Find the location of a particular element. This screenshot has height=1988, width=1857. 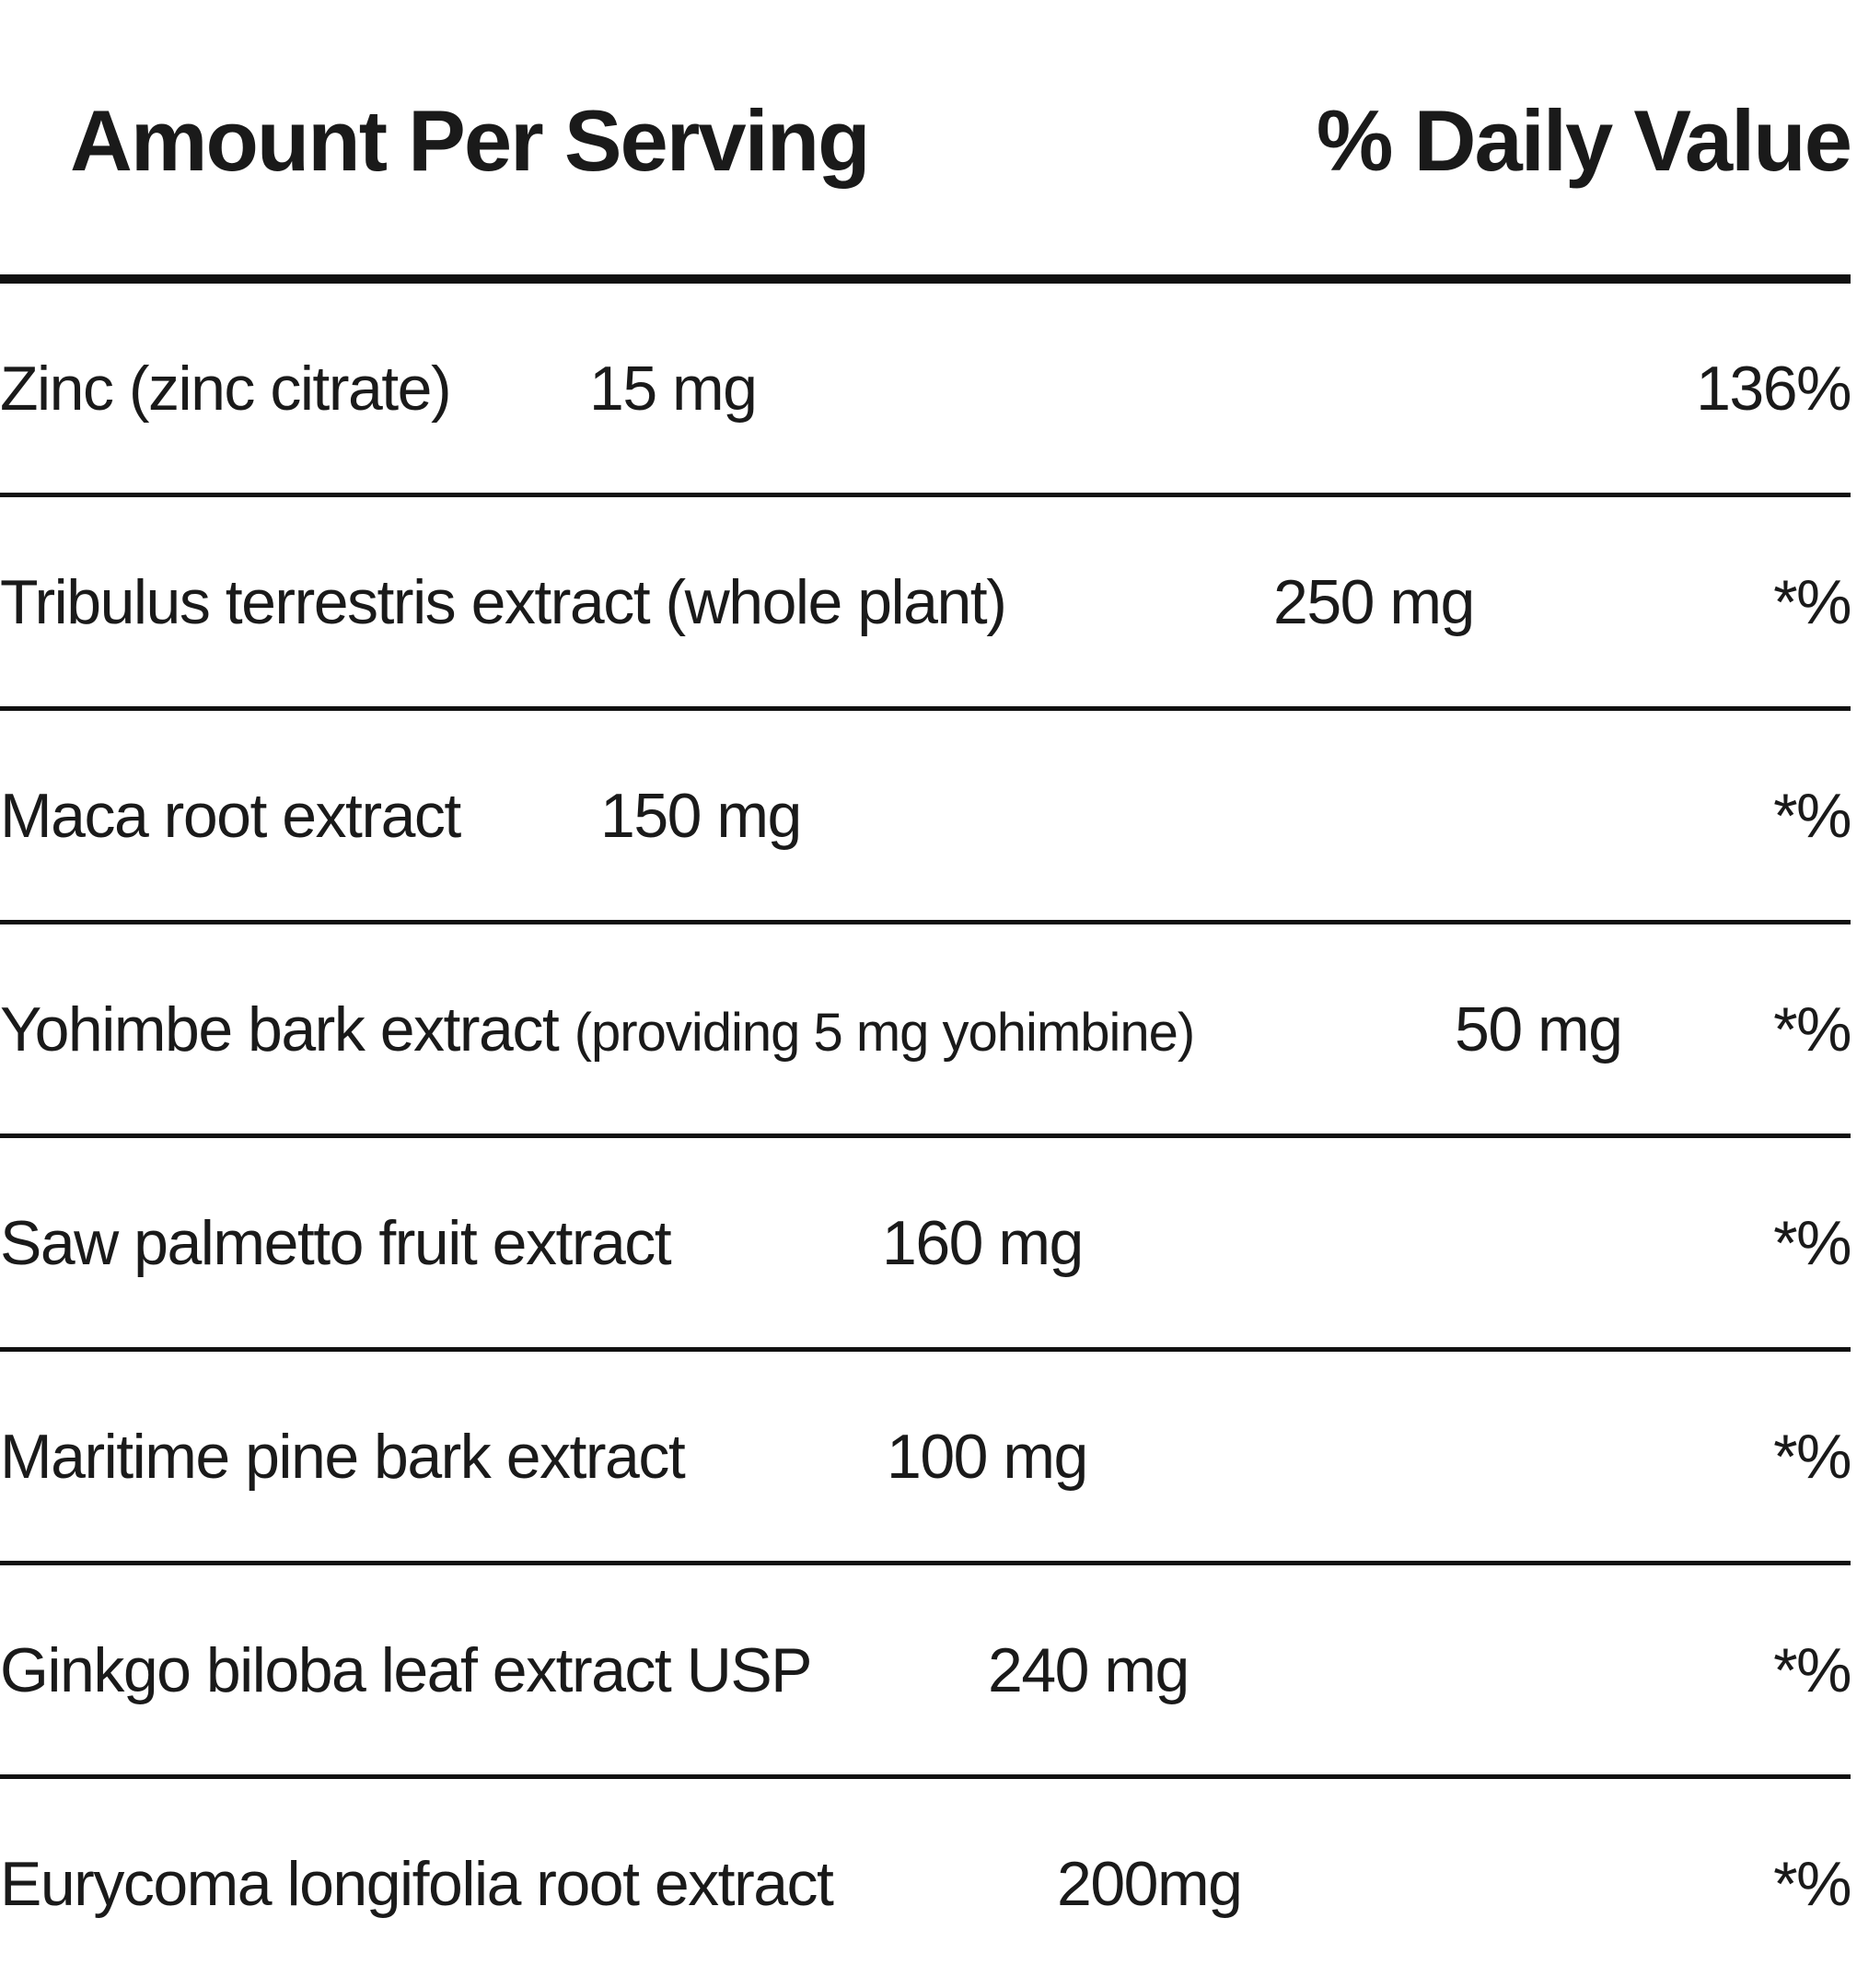

table-header: Amount Per Serving % Daily Value is located at coordinates (926, 138).